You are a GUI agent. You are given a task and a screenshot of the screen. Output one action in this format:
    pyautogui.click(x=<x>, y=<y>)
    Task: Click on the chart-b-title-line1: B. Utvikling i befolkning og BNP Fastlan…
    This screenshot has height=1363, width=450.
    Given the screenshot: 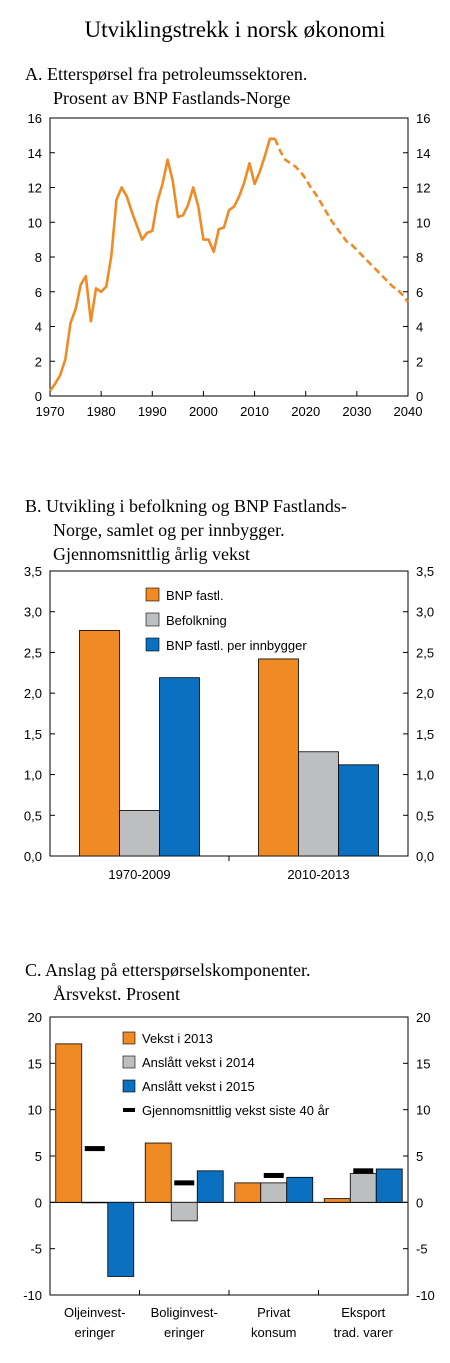 What is the action you would take?
    pyautogui.click(x=186, y=506)
    